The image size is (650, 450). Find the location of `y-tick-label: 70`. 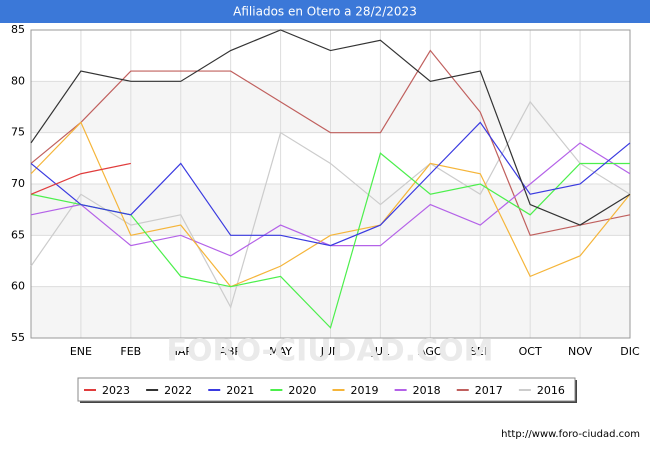

y-tick-label: 70 is located at coordinates (18, 183).